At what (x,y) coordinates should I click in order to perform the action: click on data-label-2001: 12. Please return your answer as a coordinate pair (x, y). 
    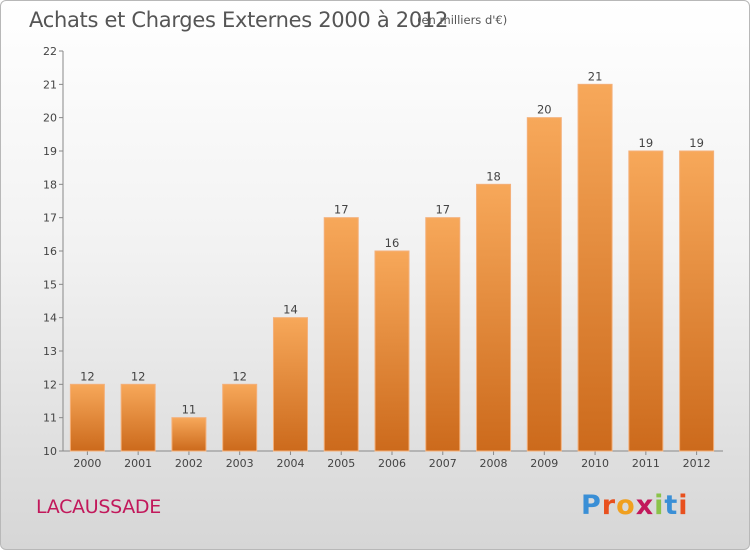
    Looking at the image, I should click on (138, 376).